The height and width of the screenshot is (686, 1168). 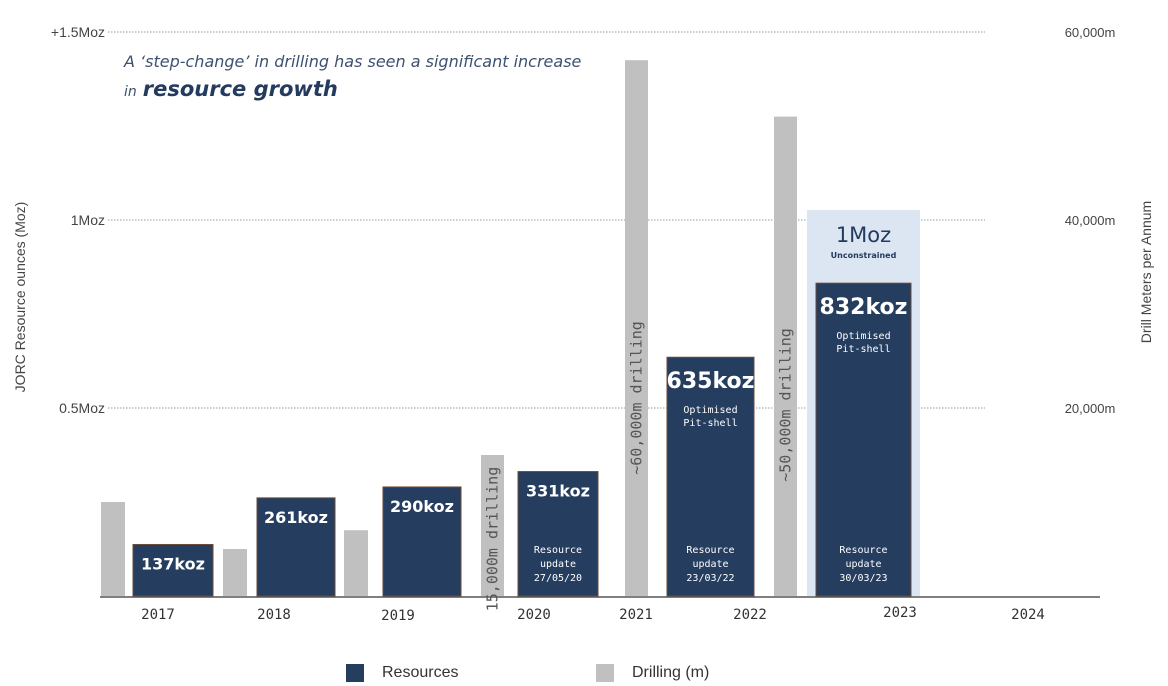 I want to click on resource-value-2019: 290koz, so click(x=422, y=506).